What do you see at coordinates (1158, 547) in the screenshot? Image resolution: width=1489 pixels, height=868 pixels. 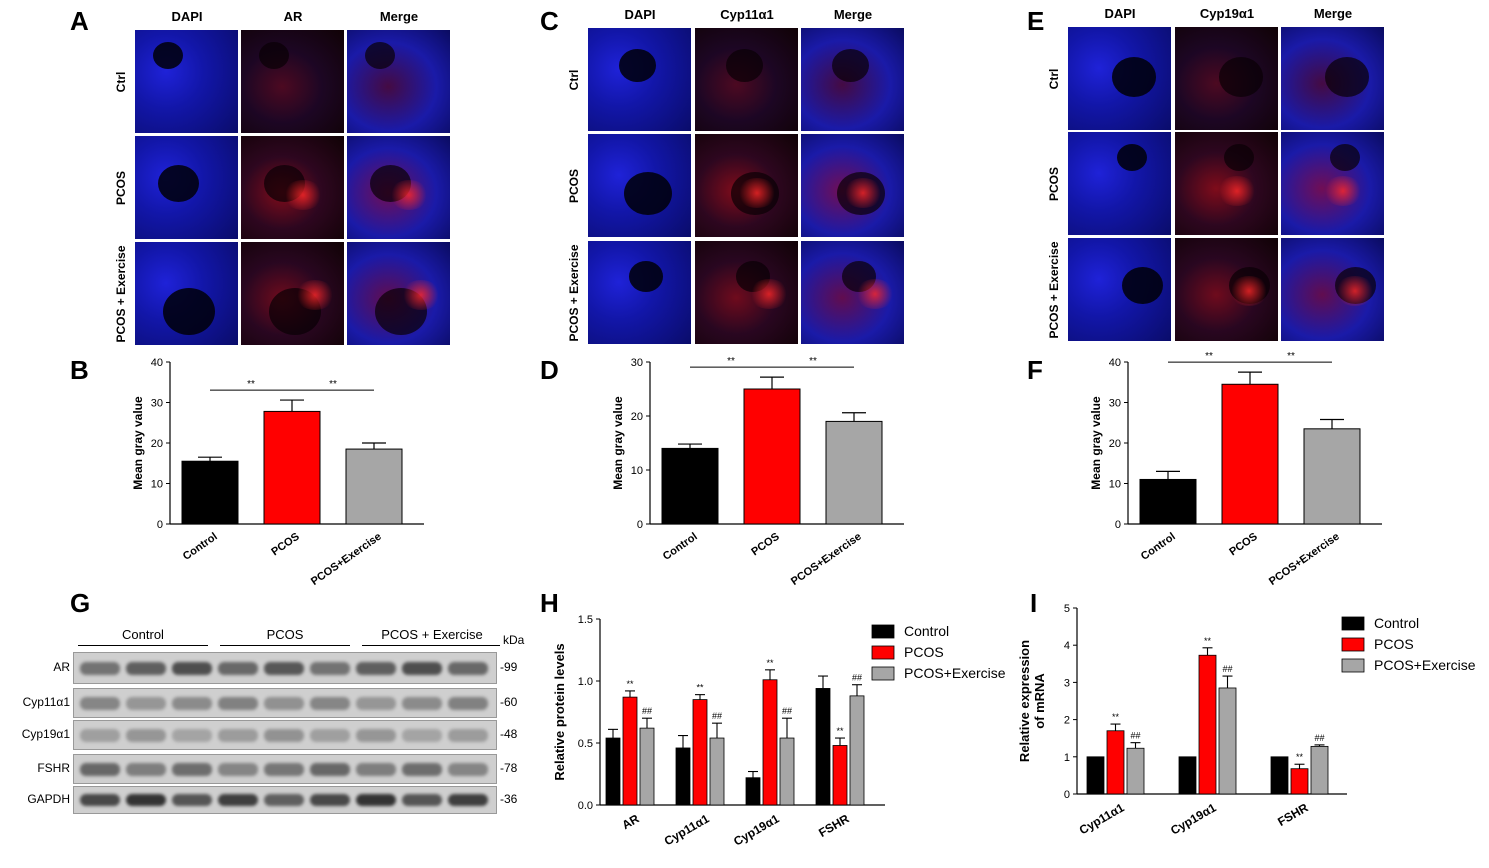 I see `x-tick-label: Control` at bounding box center [1158, 547].